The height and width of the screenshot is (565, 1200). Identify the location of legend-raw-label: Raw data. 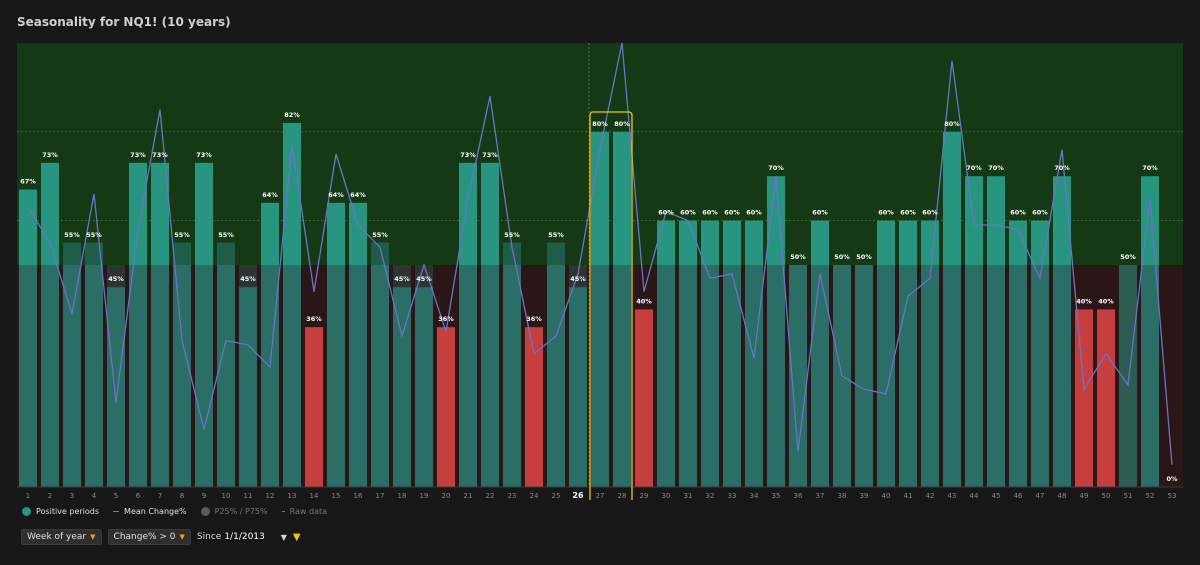
(308, 511).